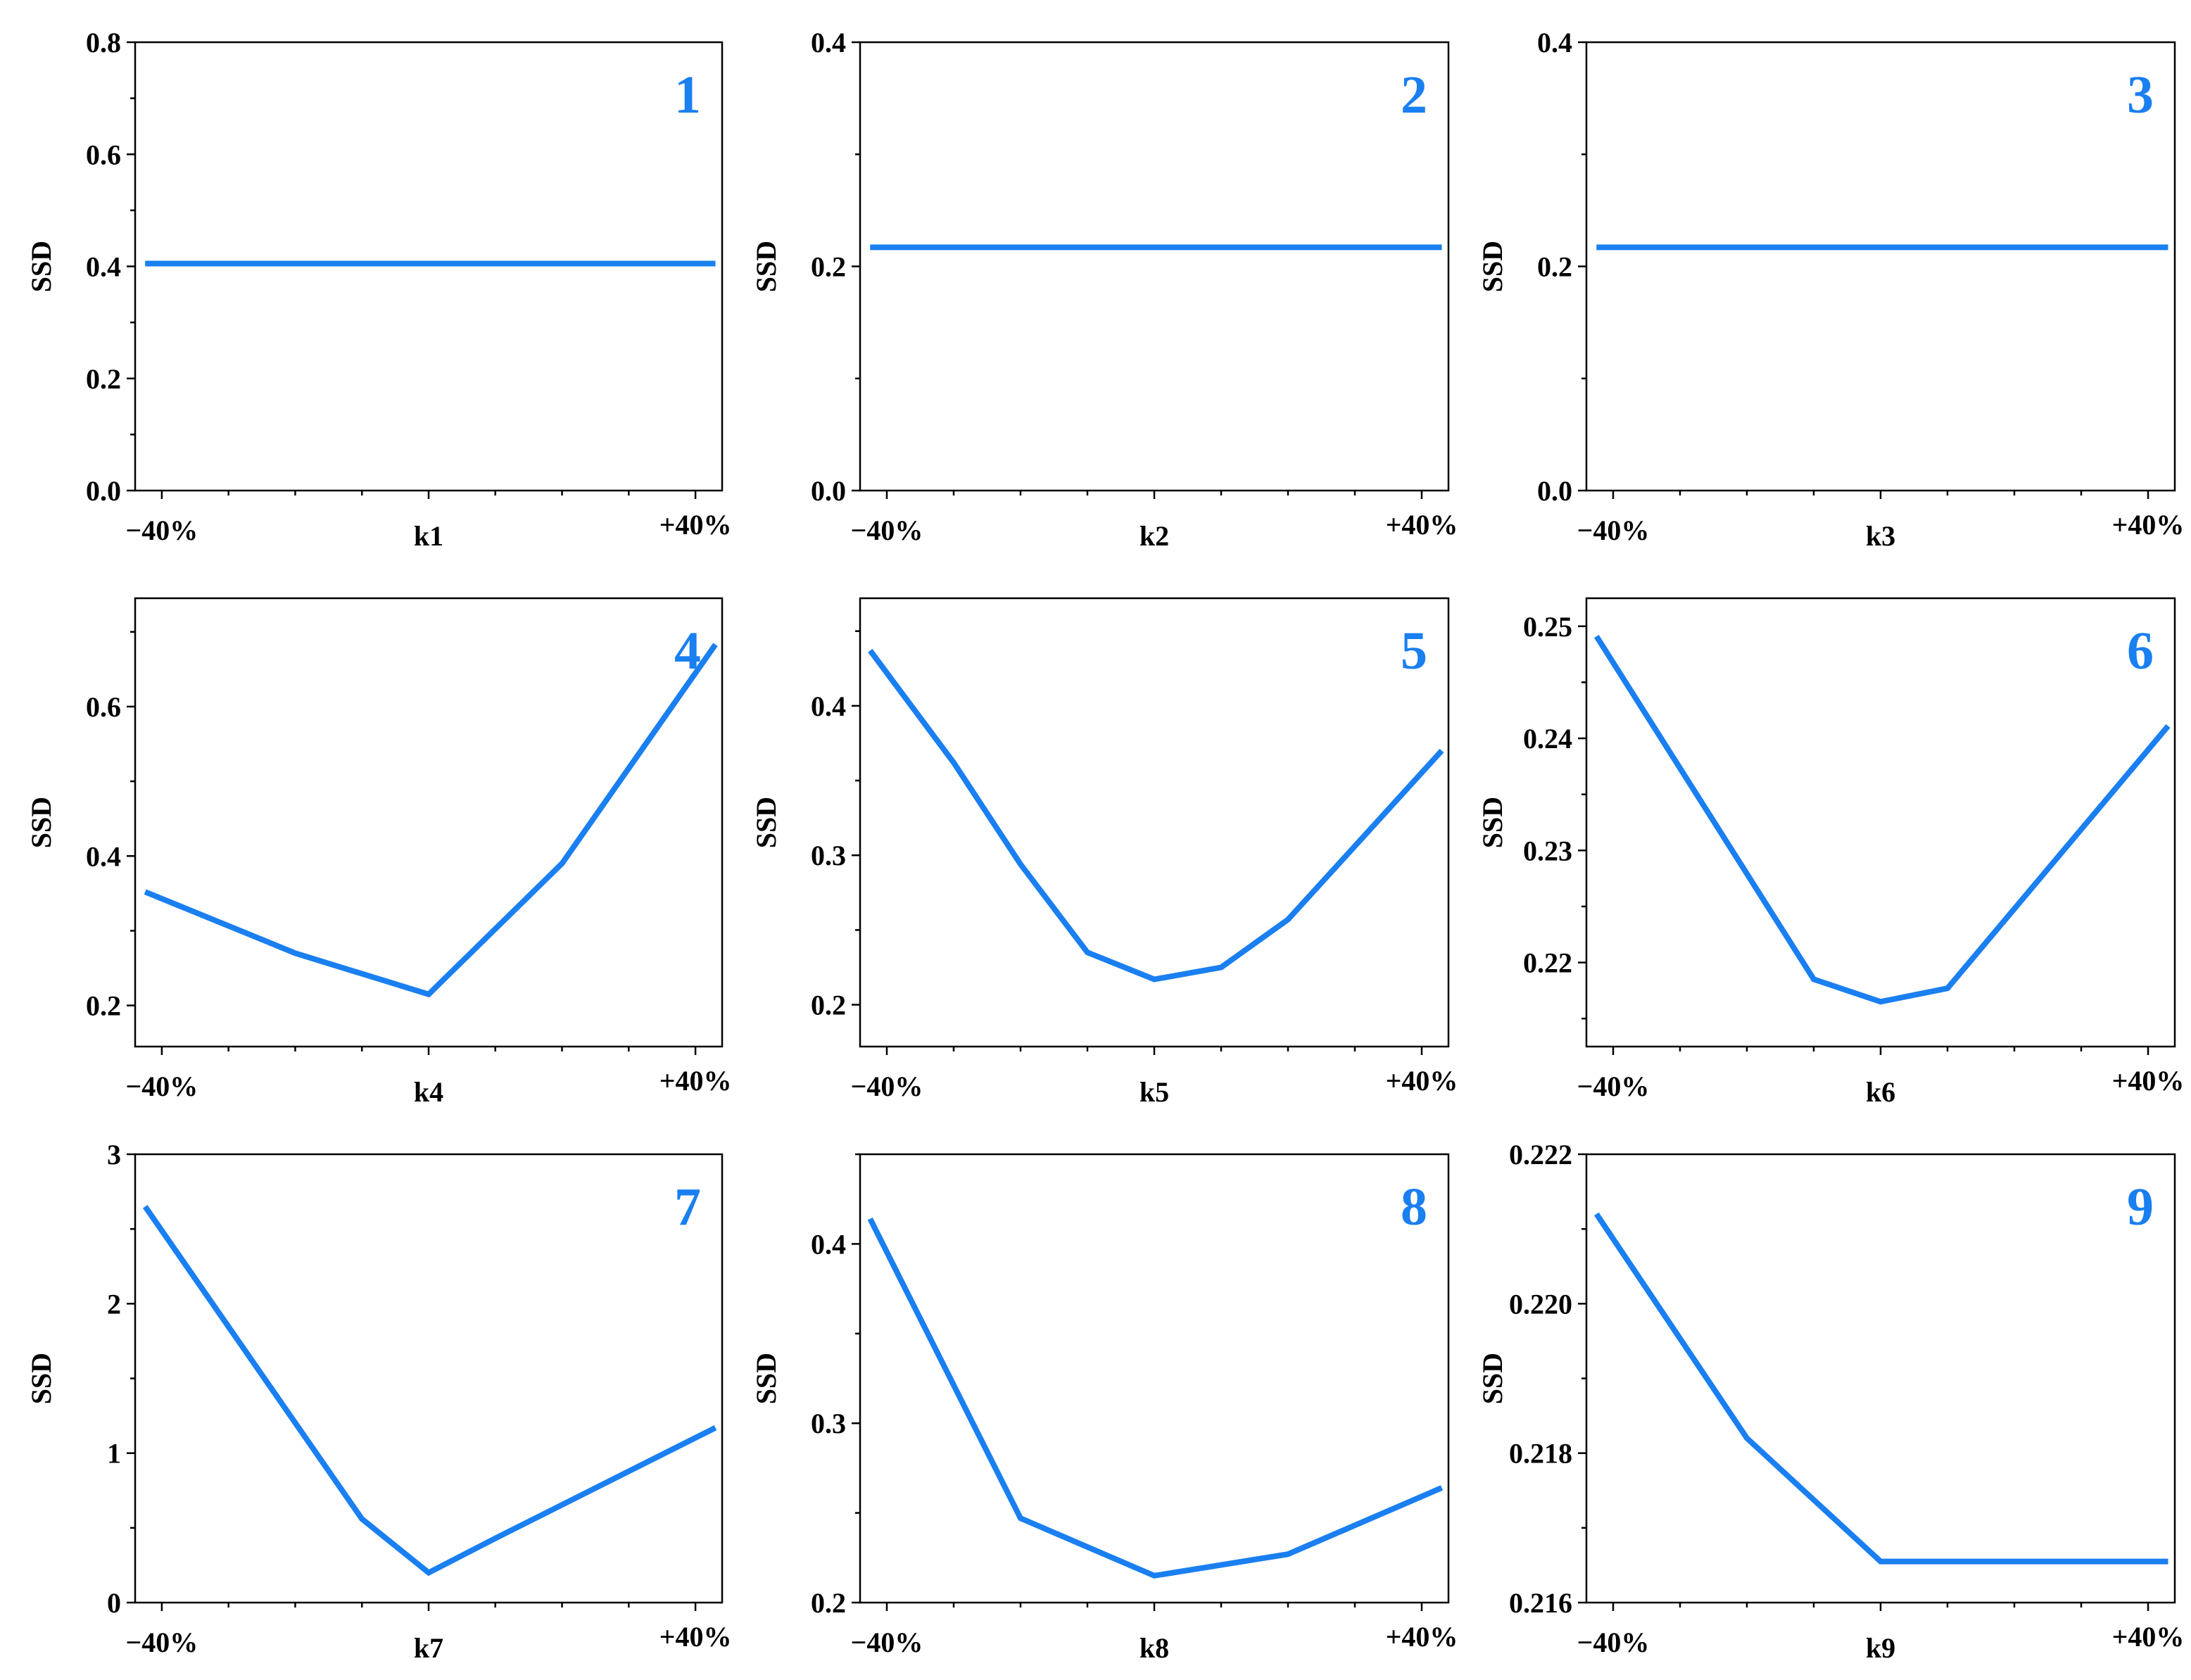 This screenshot has width=2191, height=1680. I want to click on x-axis-label: k6, so click(1880, 1092).